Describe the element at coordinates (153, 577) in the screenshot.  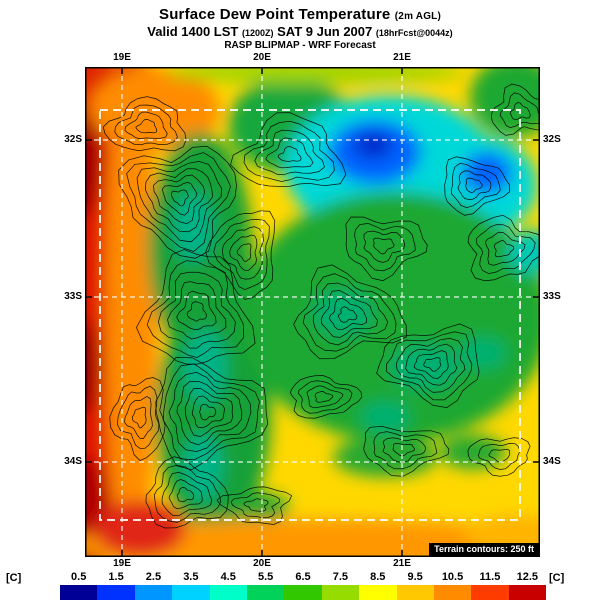
I see `colorbar-tick-label: 2.5` at that location.